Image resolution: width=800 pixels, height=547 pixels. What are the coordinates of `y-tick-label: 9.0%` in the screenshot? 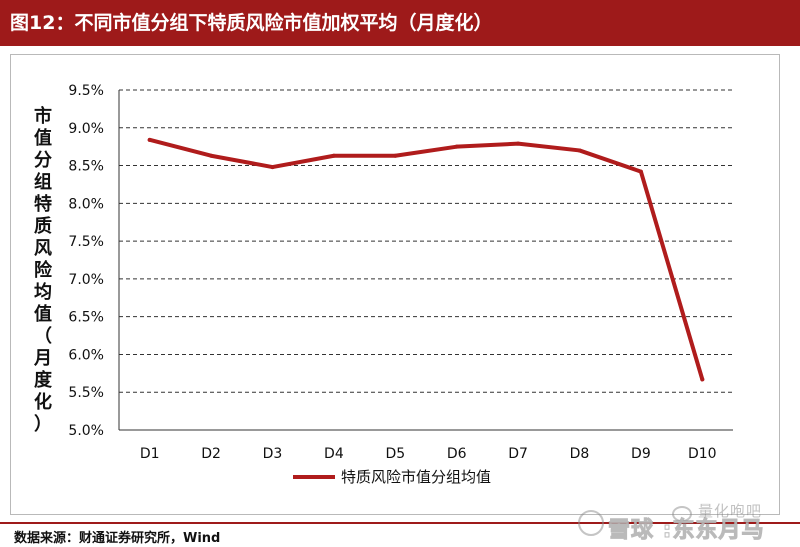 It's located at (86, 129).